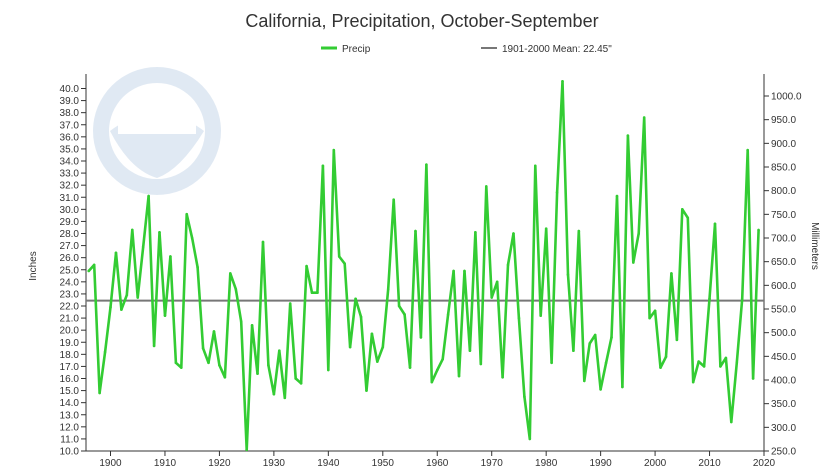  What do you see at coordinates (601, 463) in the screenshot?
I see `x-tick-label: 1990` at bounding box center [601, 463].